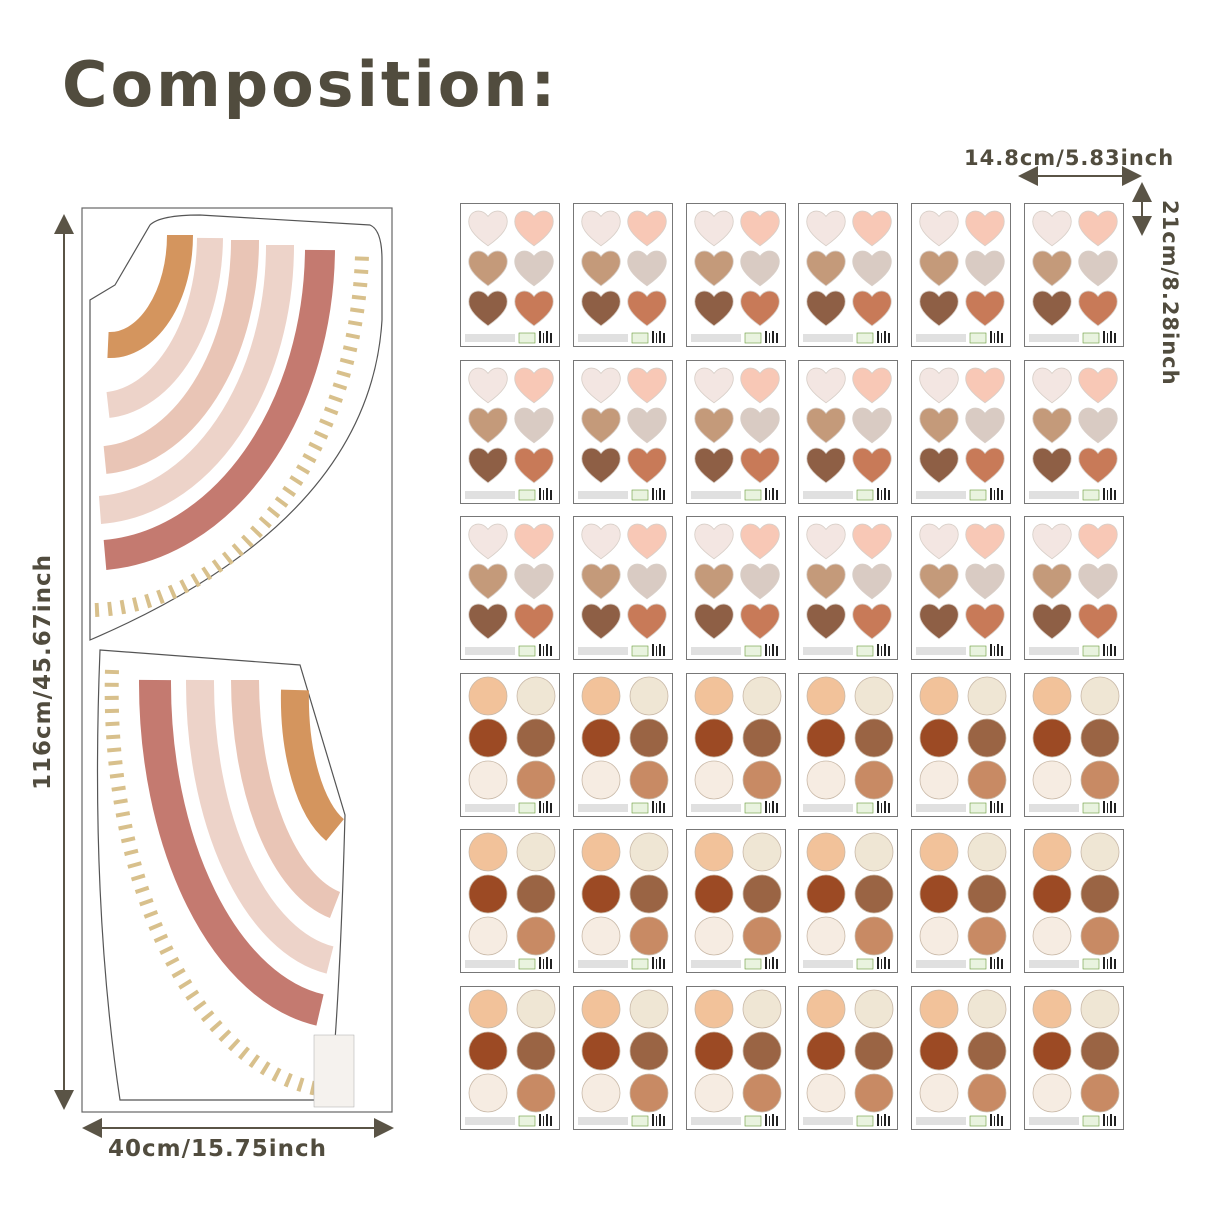 This screenshot has height=1214, width=1214. I want to click on sheet-height-label: 21cm/8.28inch, so click(1170, 293).